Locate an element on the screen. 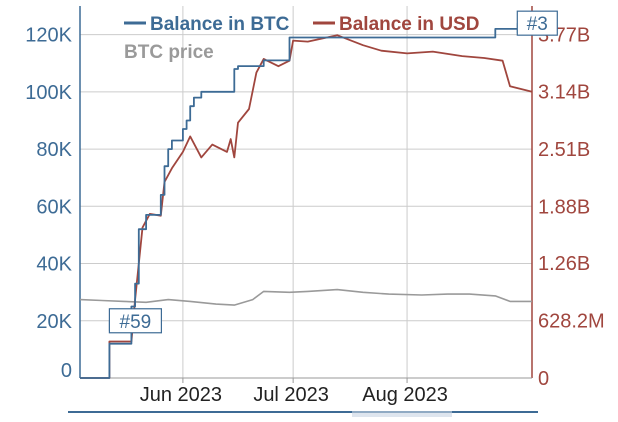  left-tick-label: 80K is located at coordinates (54, 150).